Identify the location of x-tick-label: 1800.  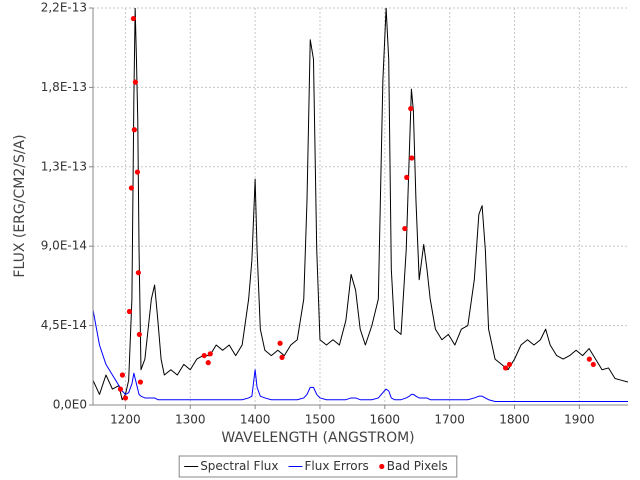
(514, 420).